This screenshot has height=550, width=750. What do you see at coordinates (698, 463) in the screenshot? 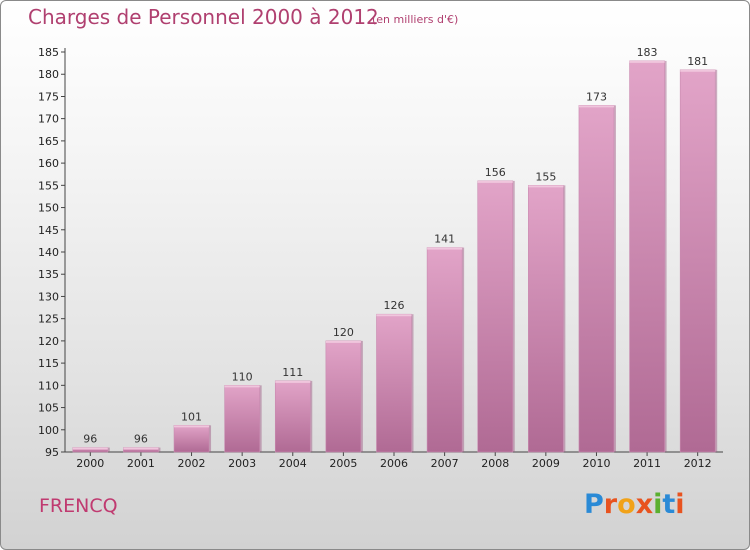
I see `x-tick-label: 2012` at bounding box center [698, 463].